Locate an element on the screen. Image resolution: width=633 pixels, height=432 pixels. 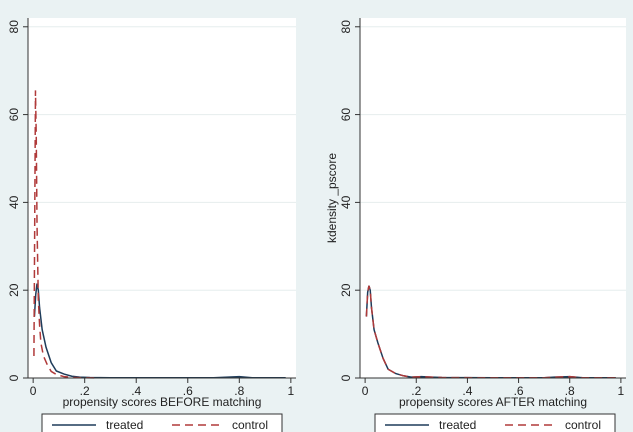
legend-before: treated control is located at coordinates (162, 422).